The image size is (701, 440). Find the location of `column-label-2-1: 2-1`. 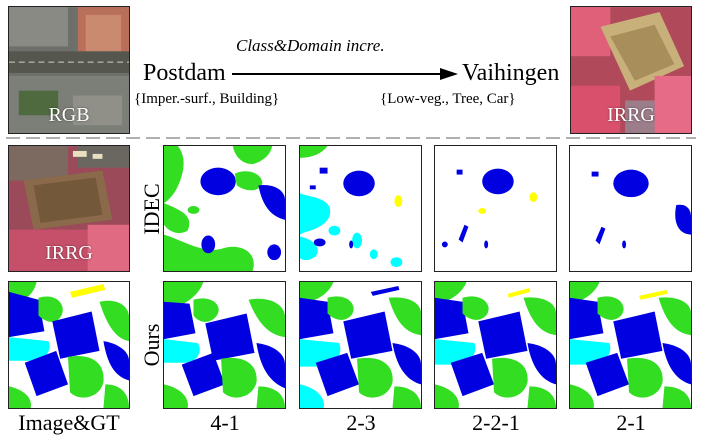

column-label-2-1: 2-1 is located at coordinates (631, 422).